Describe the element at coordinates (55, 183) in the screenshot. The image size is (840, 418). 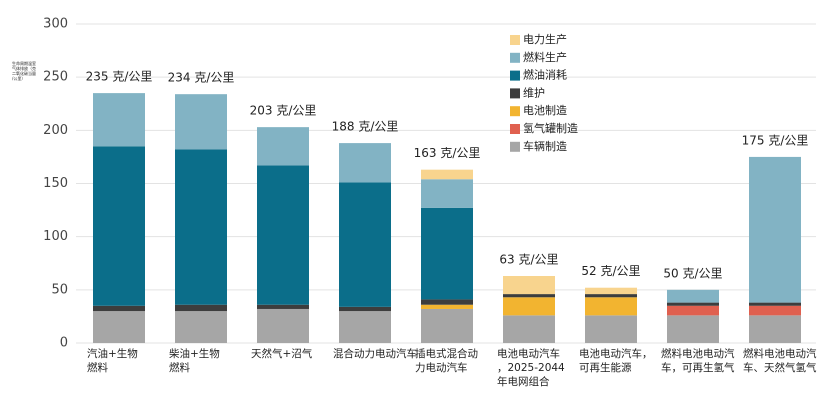
I see `y-tick-label: 150` at that location.